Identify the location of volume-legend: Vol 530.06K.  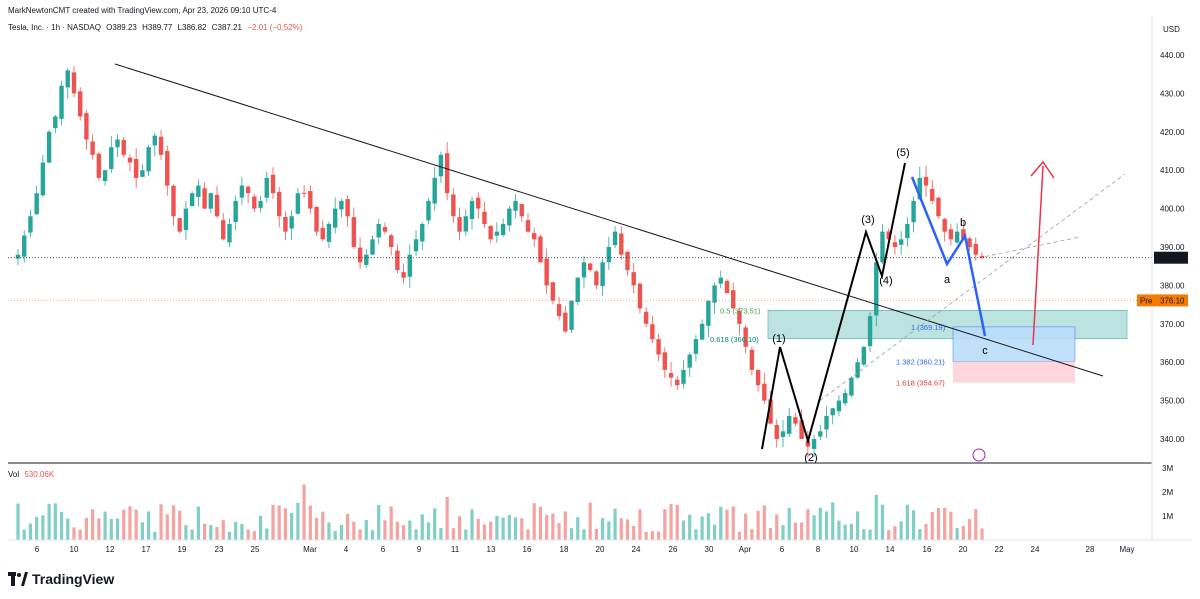
(32, 474).